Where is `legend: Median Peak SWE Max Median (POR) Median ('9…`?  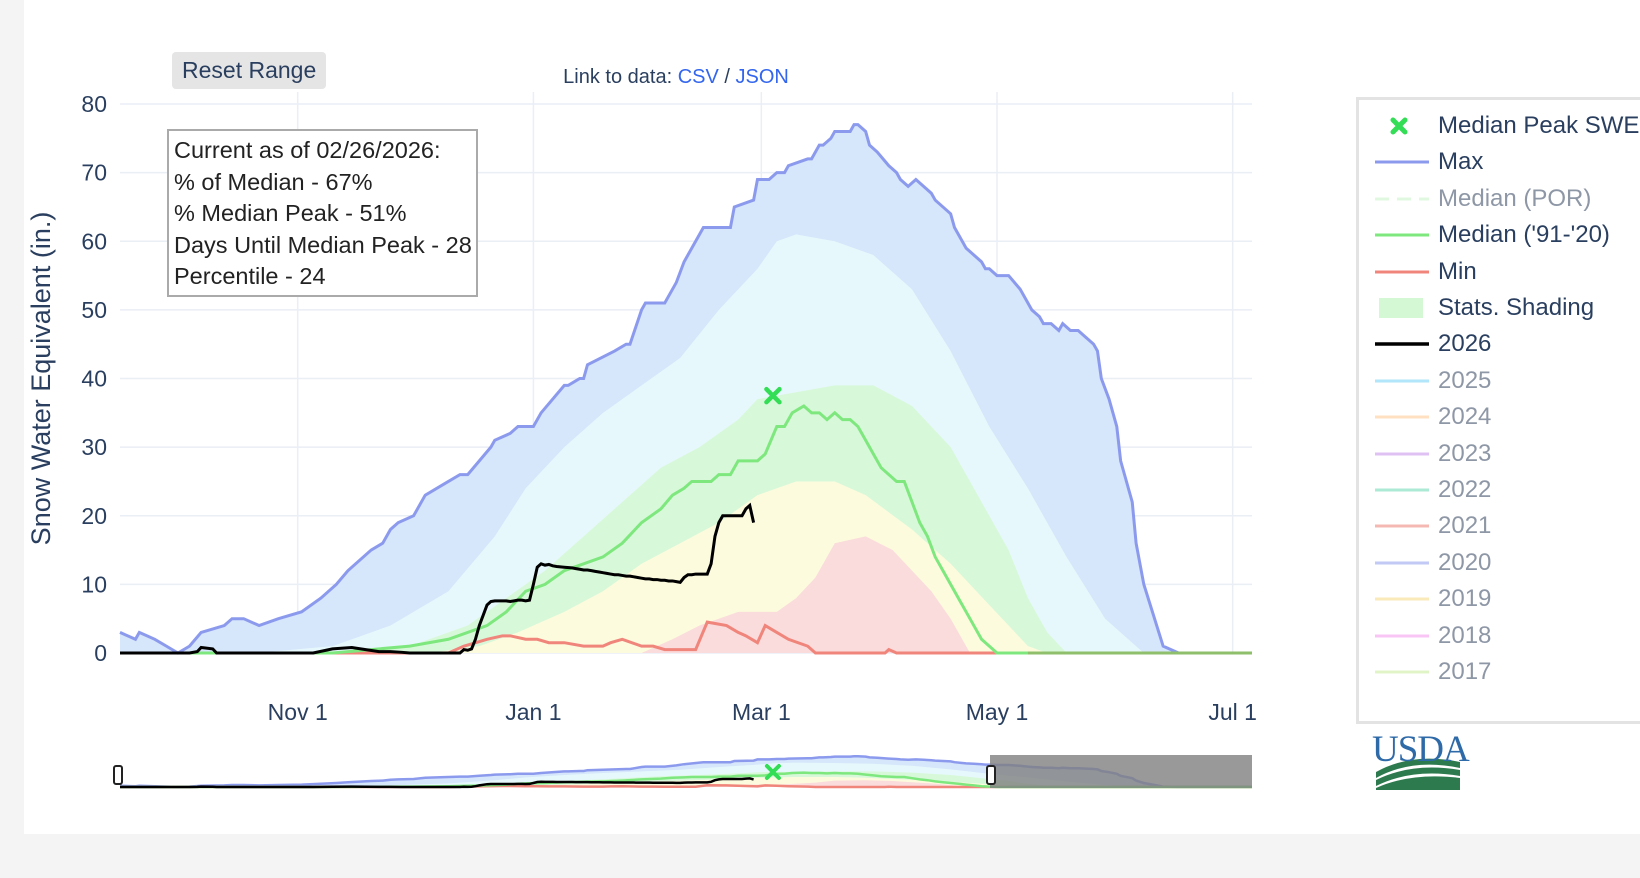 legend: Median Peak SWE Max Median (POR) Median ('9… is located at coordinates (1498, 410).